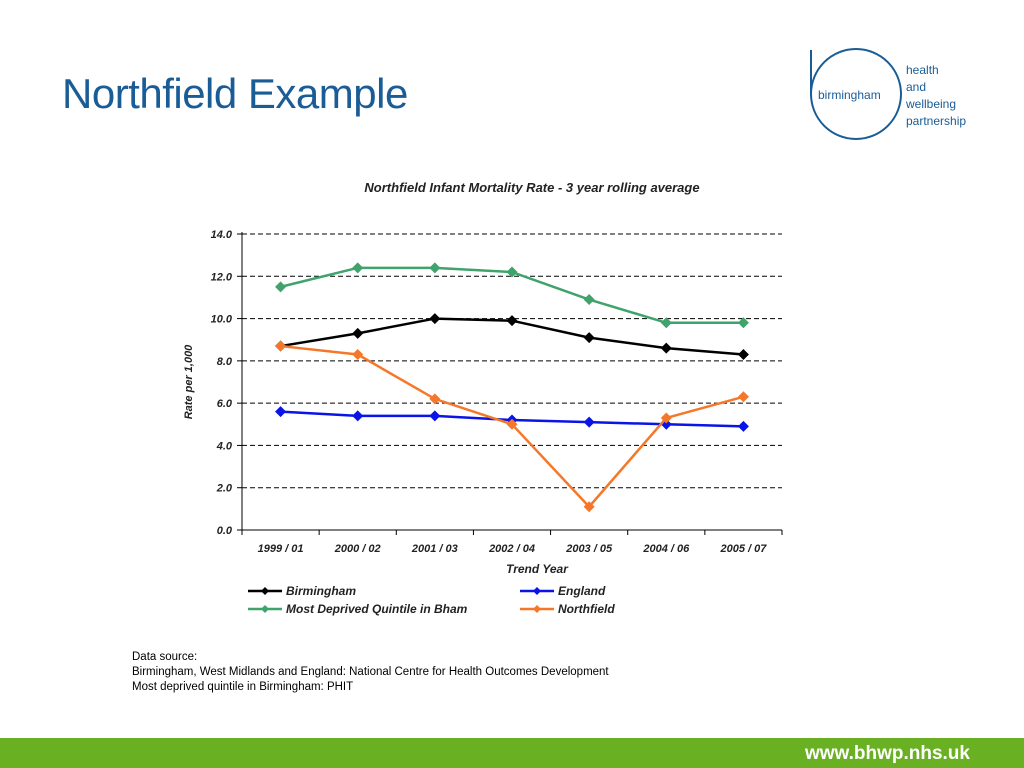  Describe the element at coordinates (922, 70) in the screenshot. I see `logo-line: health` at that location.